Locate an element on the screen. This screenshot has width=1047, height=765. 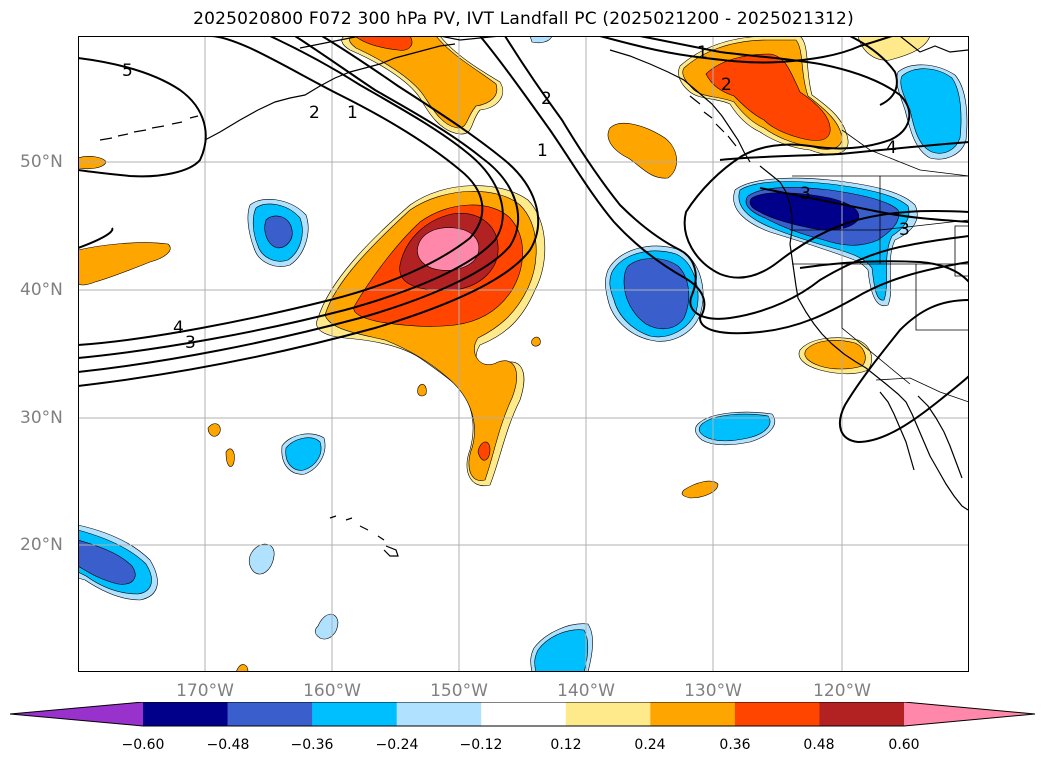
pv-contour-1c is located at coordinates (873, 71).